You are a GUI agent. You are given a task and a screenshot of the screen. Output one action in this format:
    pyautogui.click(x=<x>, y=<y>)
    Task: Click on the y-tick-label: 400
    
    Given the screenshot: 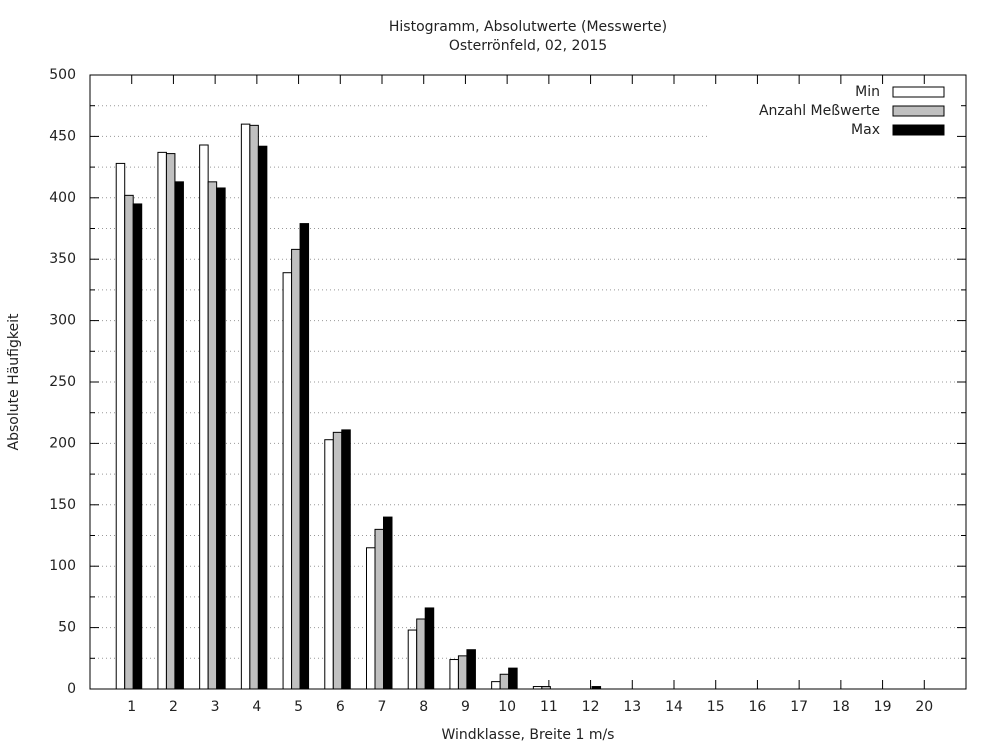 What is the action you would take?
    pyautogui.click(x=62, y=198)
    